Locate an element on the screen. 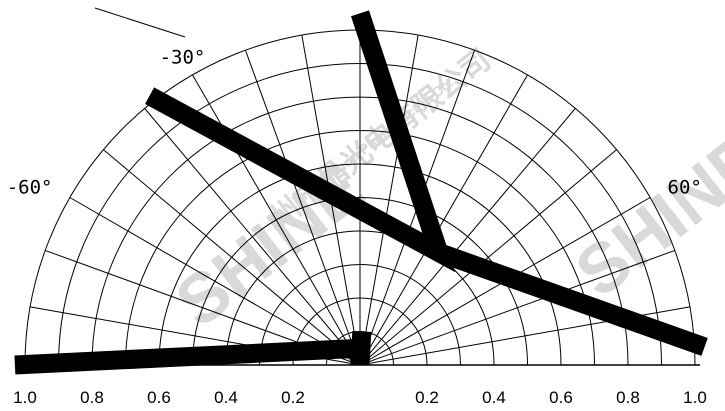 The height and width of the screenshot is (411, 725). angle-label-pos60: 60° is located at coordinates (685, 187).